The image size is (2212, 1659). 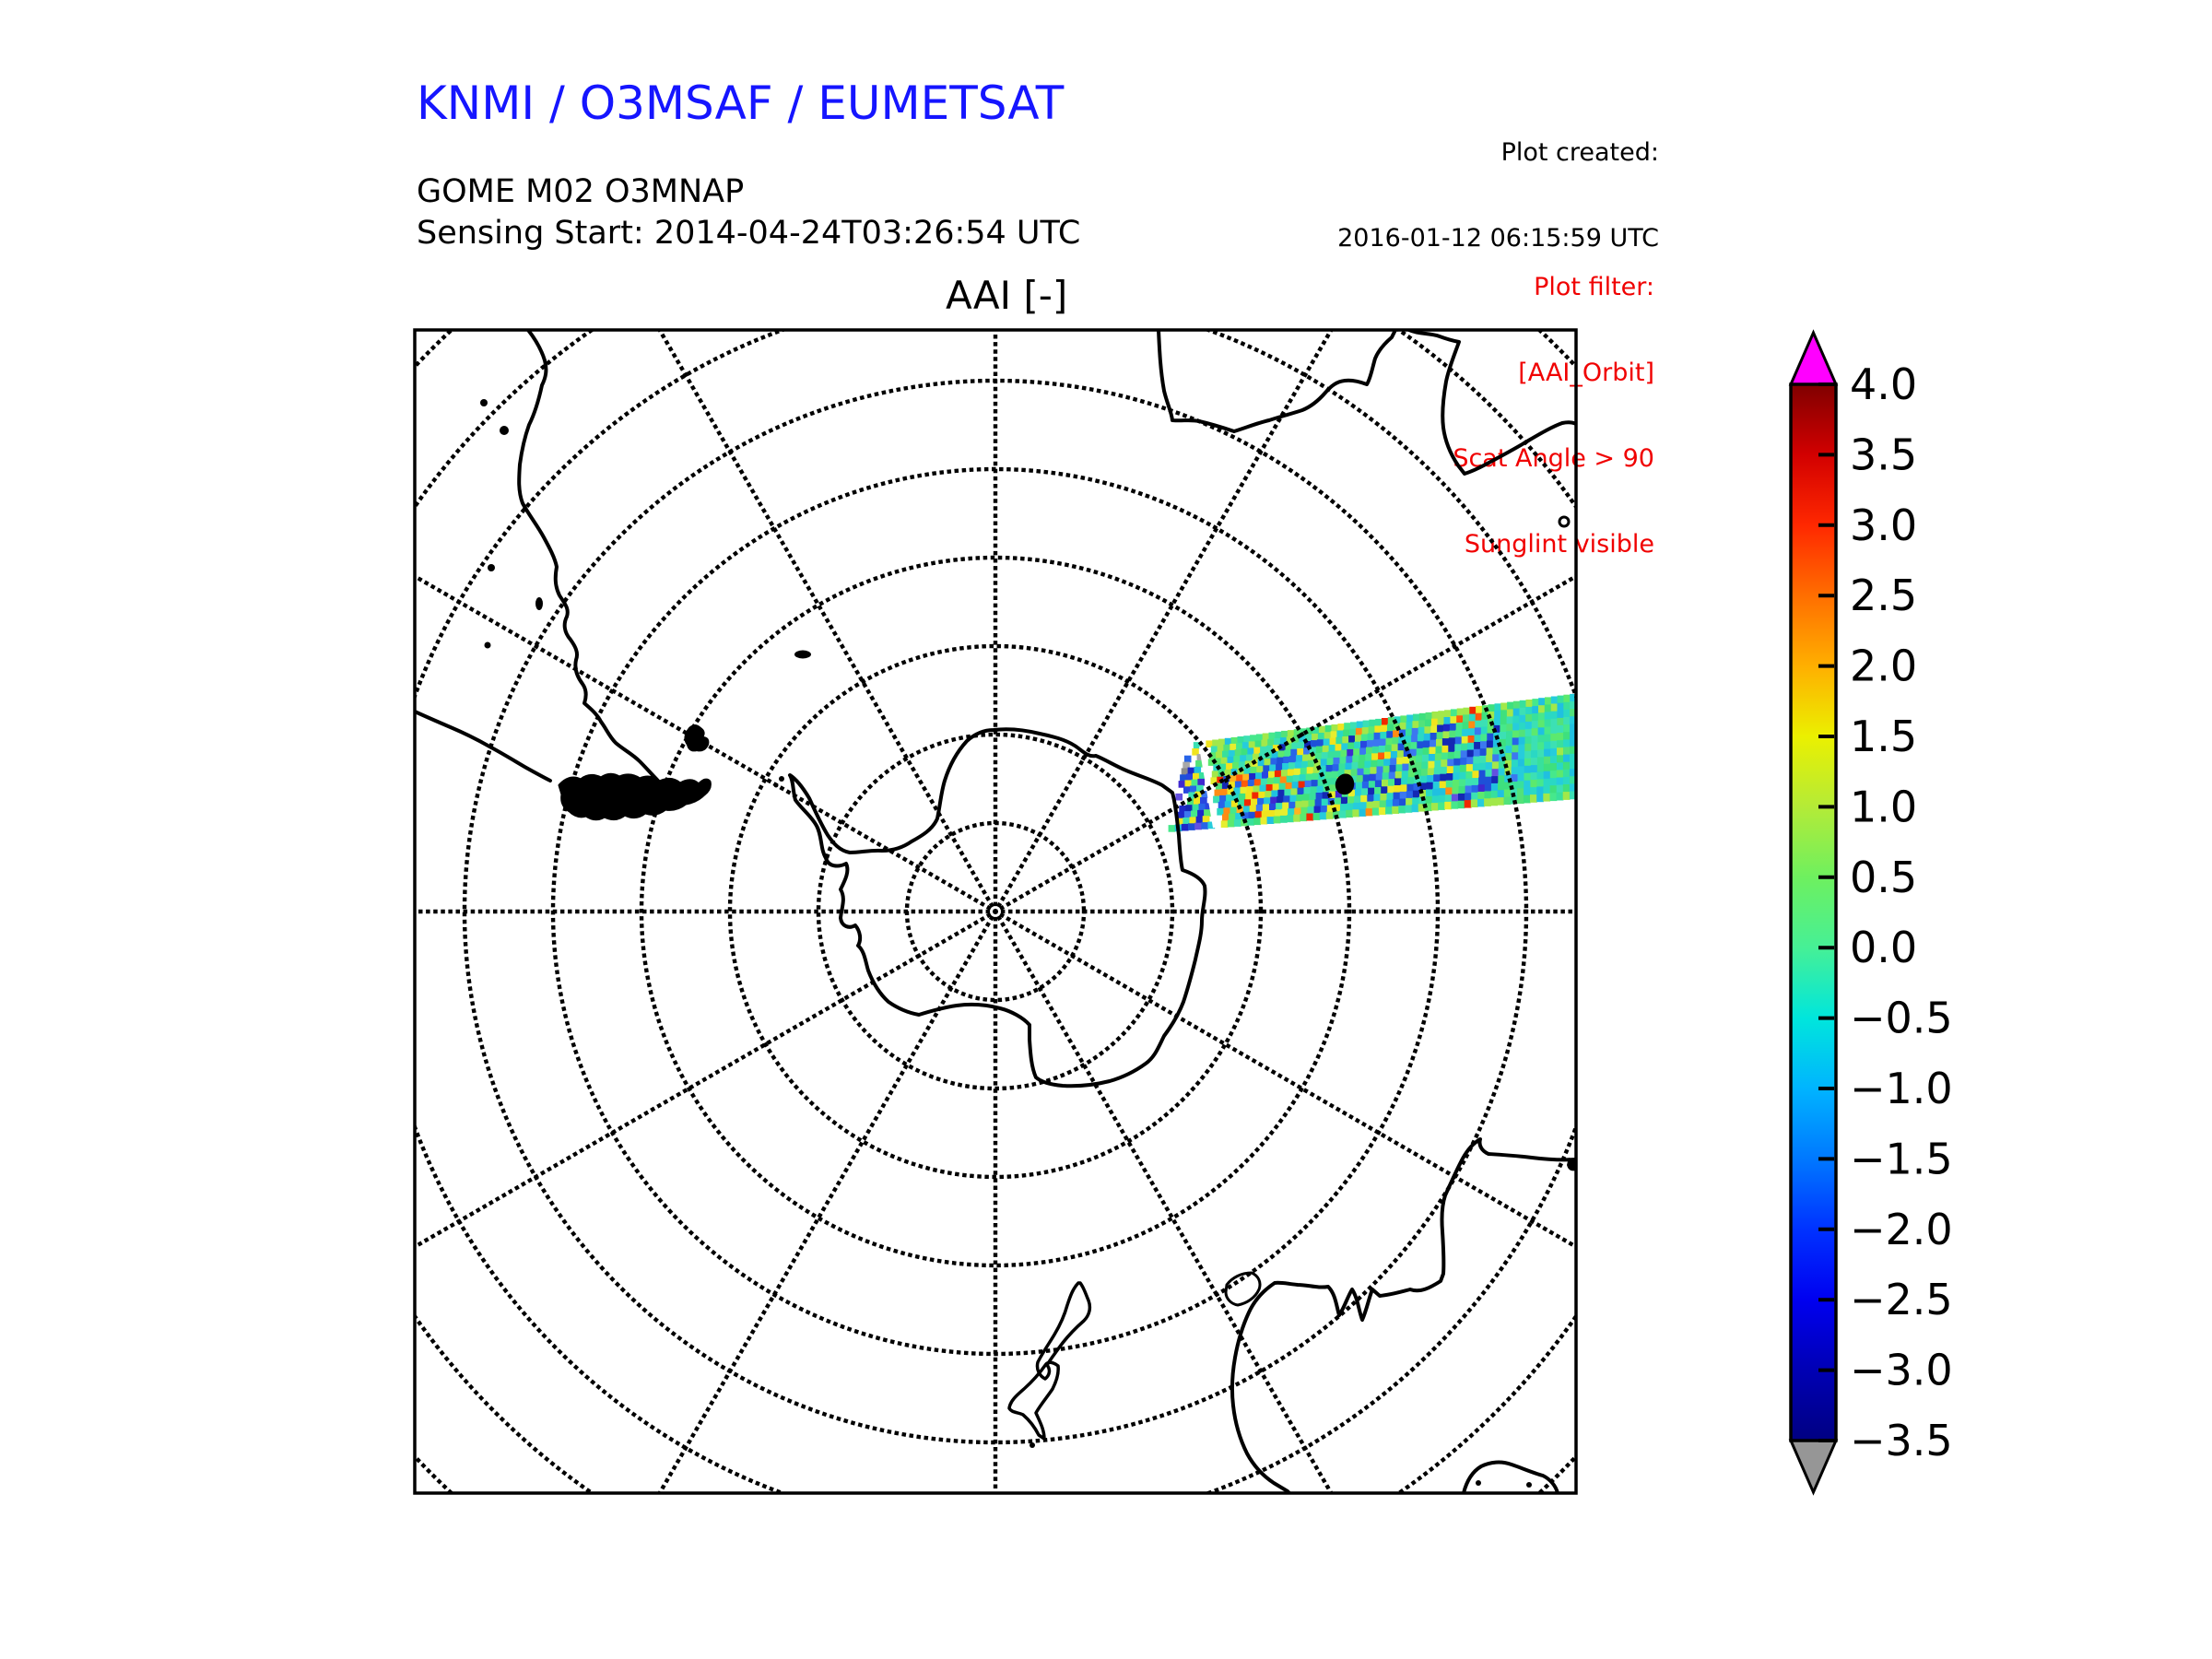 I want to click on colorbar-tick-label: 2.5, so click(x=1883, y=595).